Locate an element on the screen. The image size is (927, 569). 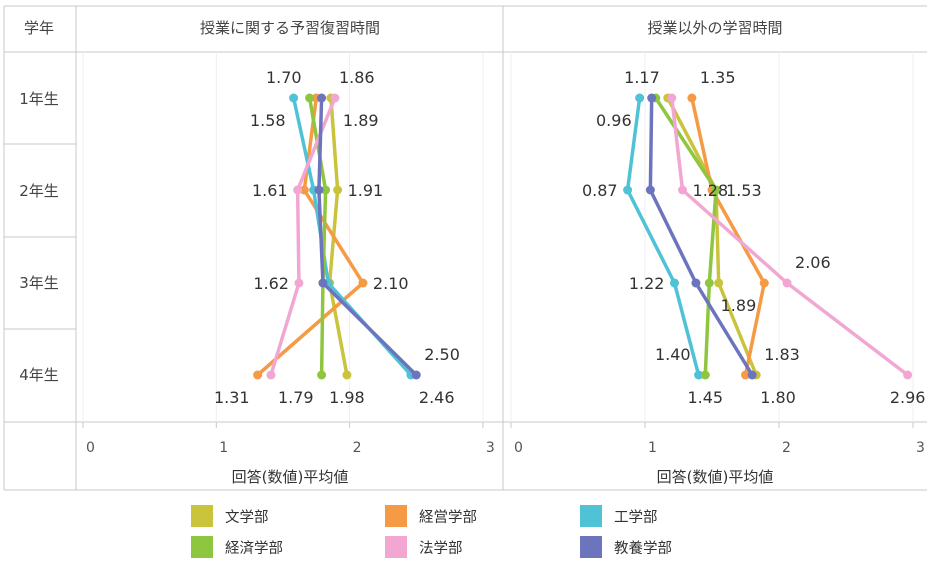
panel-2-tick-label-1: 1 is located at coordinates (652, 448).